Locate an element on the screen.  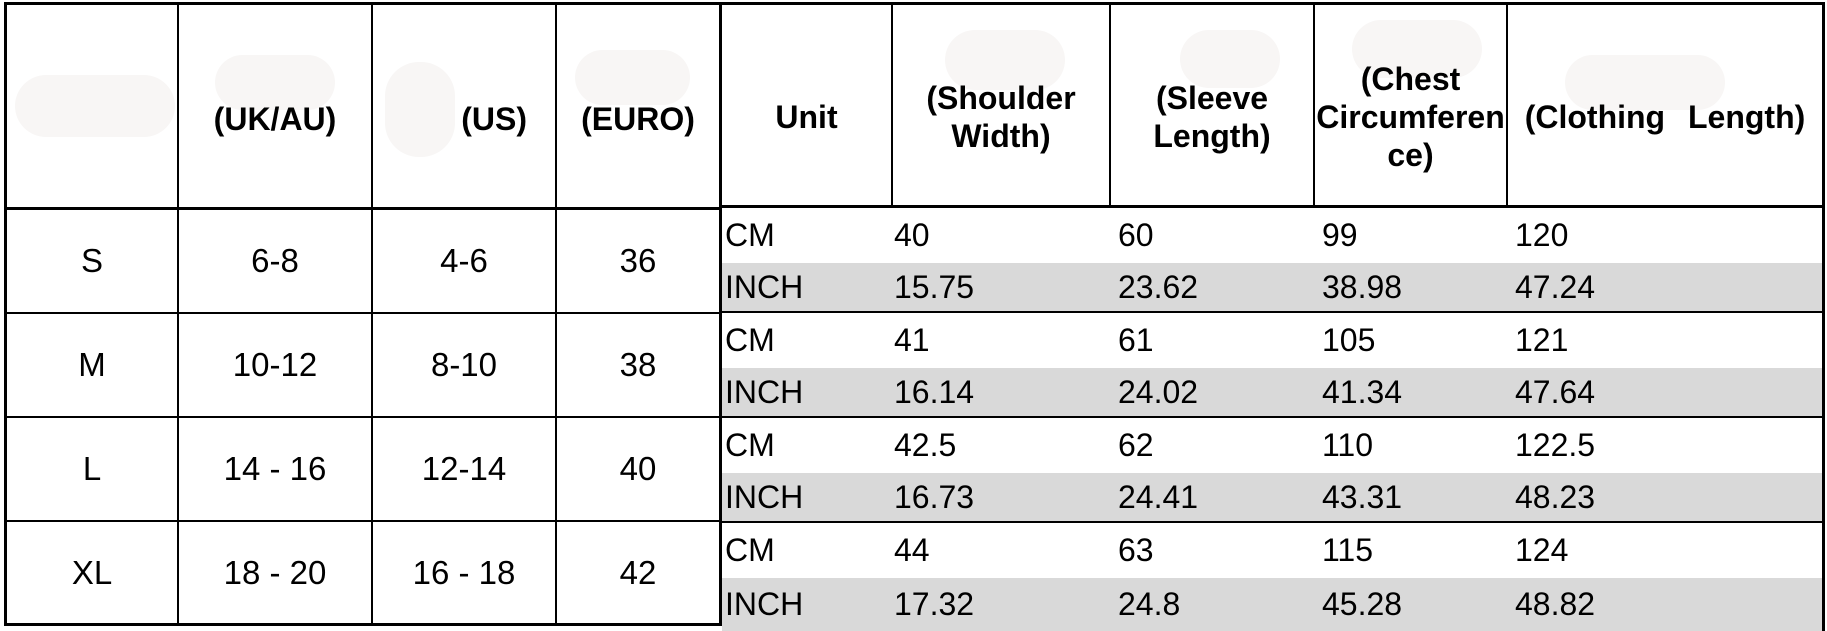
measure-row-xl-cm: CM 44 63 115 124 is located at coordinates (1272, 550).